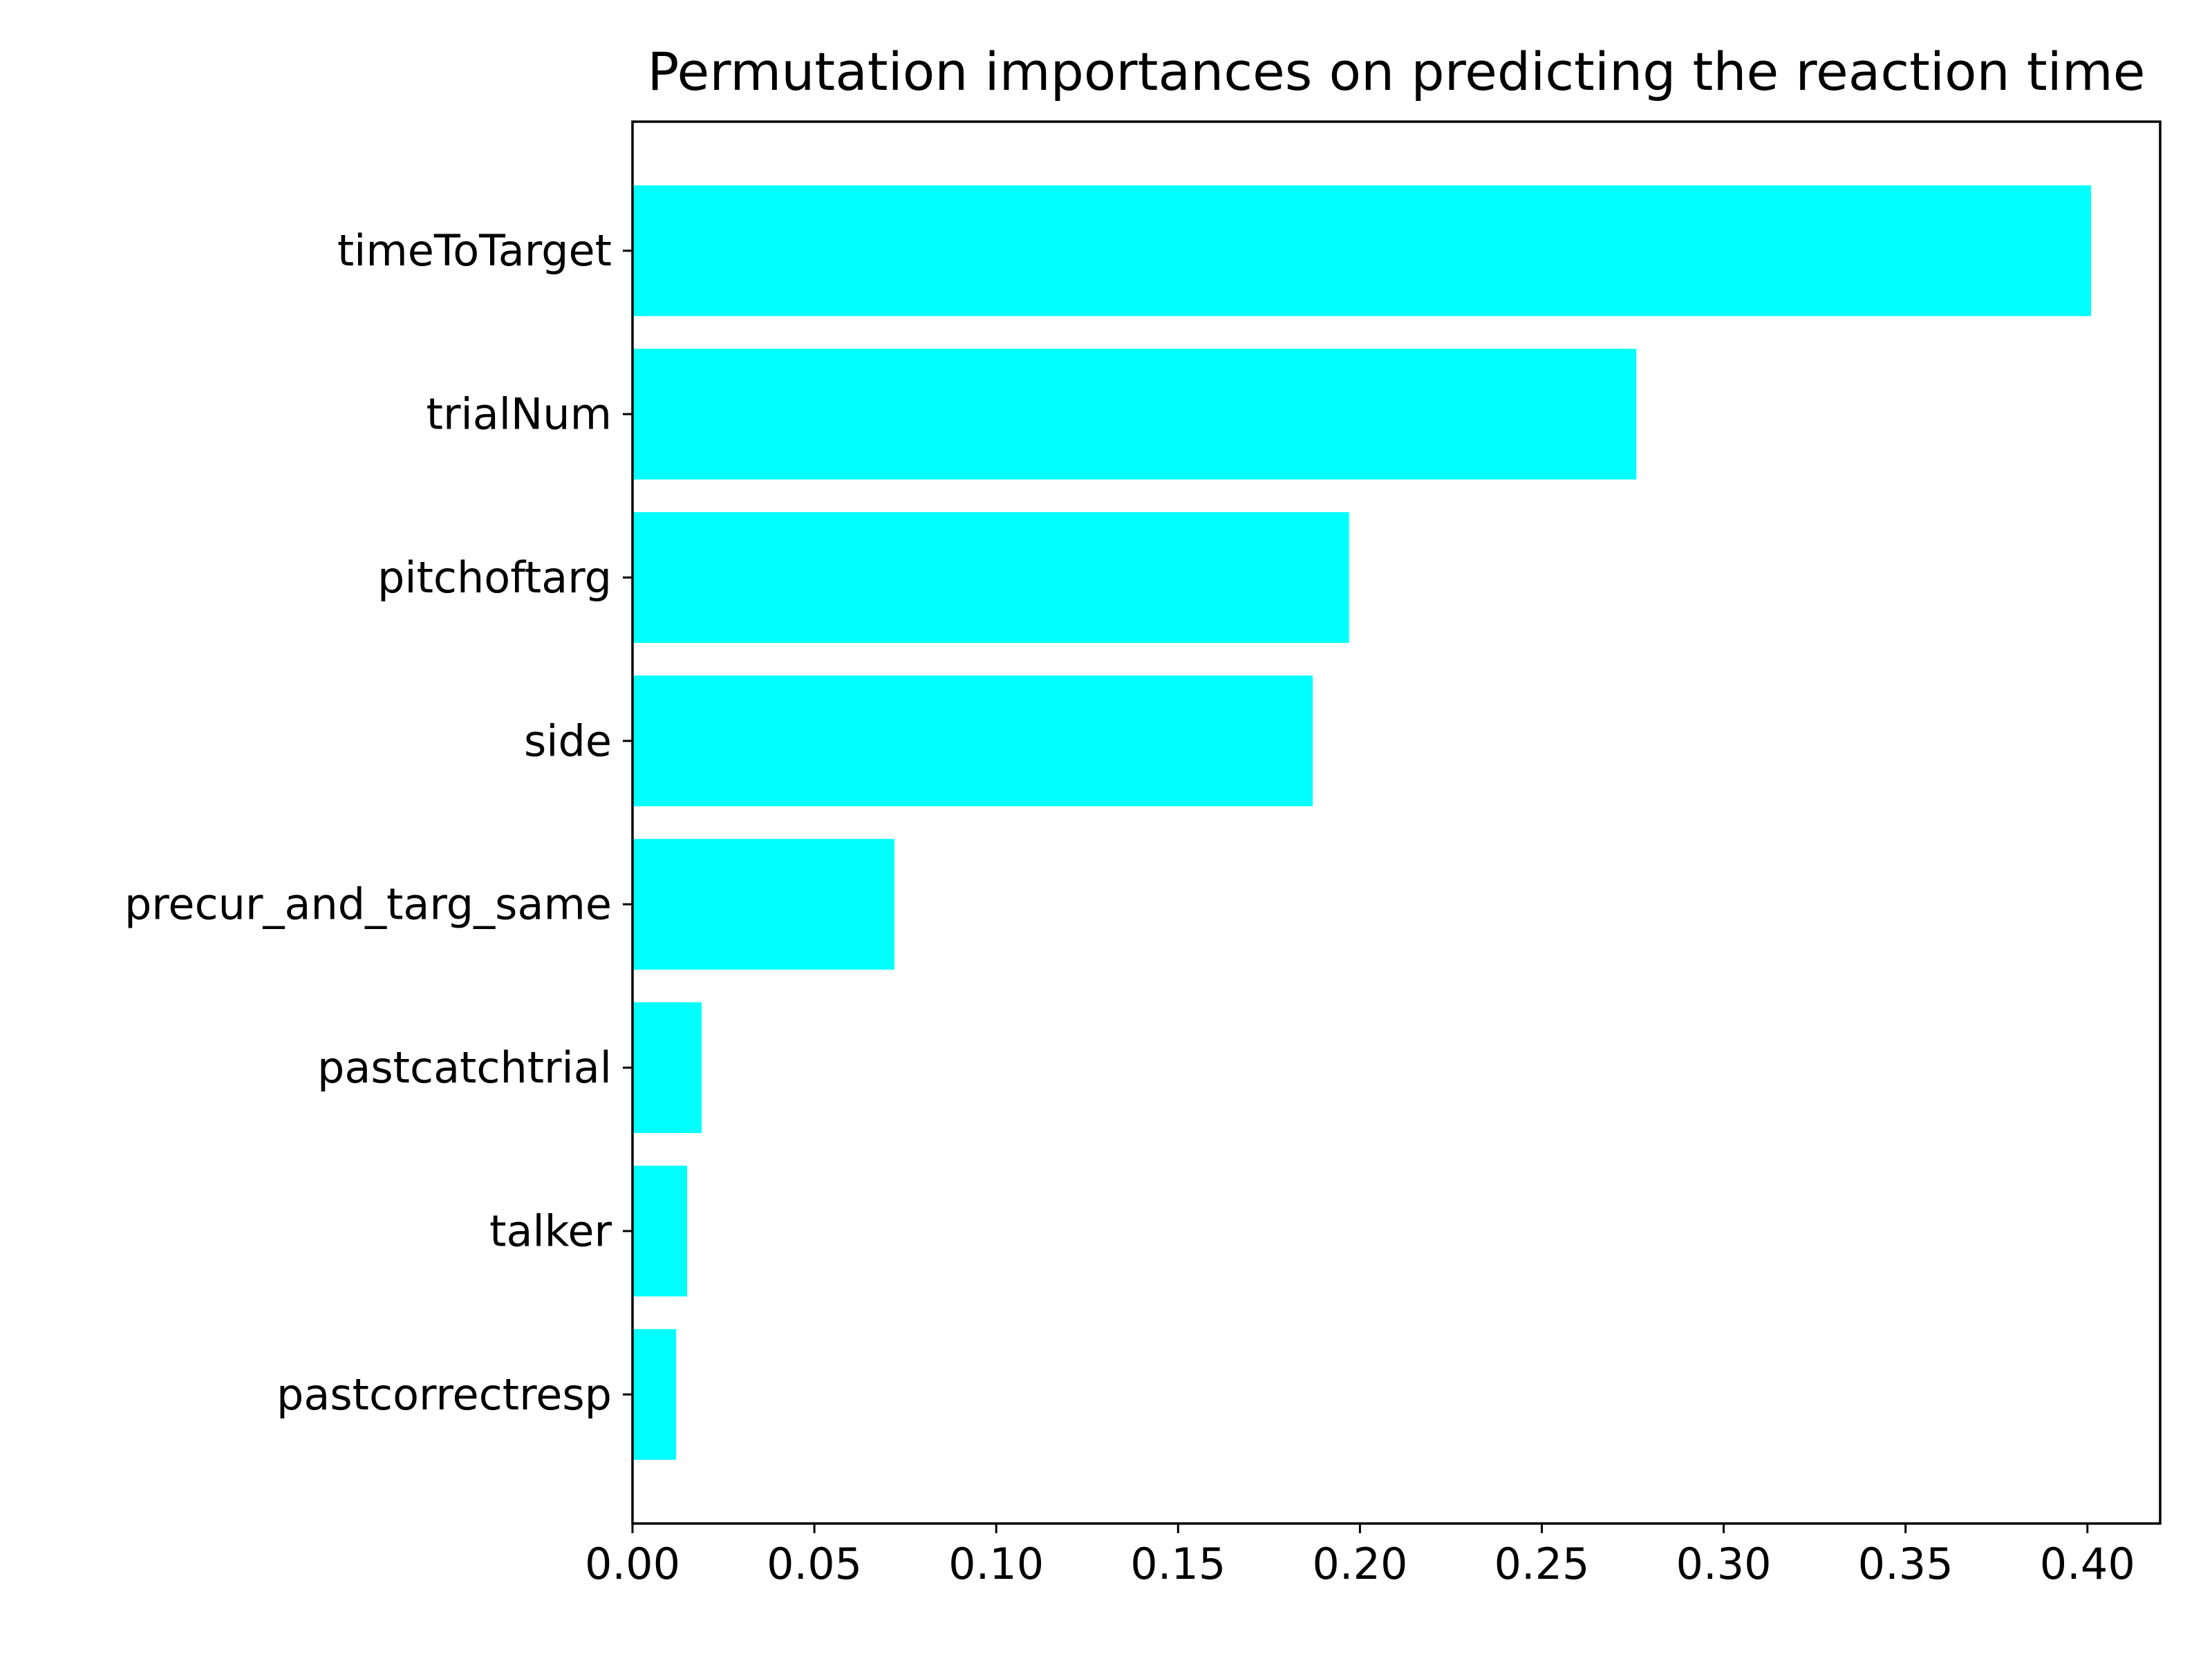 This screenshot has height=1659, width=2212. I want to click on y-tick-label: side, so click(568, 740).